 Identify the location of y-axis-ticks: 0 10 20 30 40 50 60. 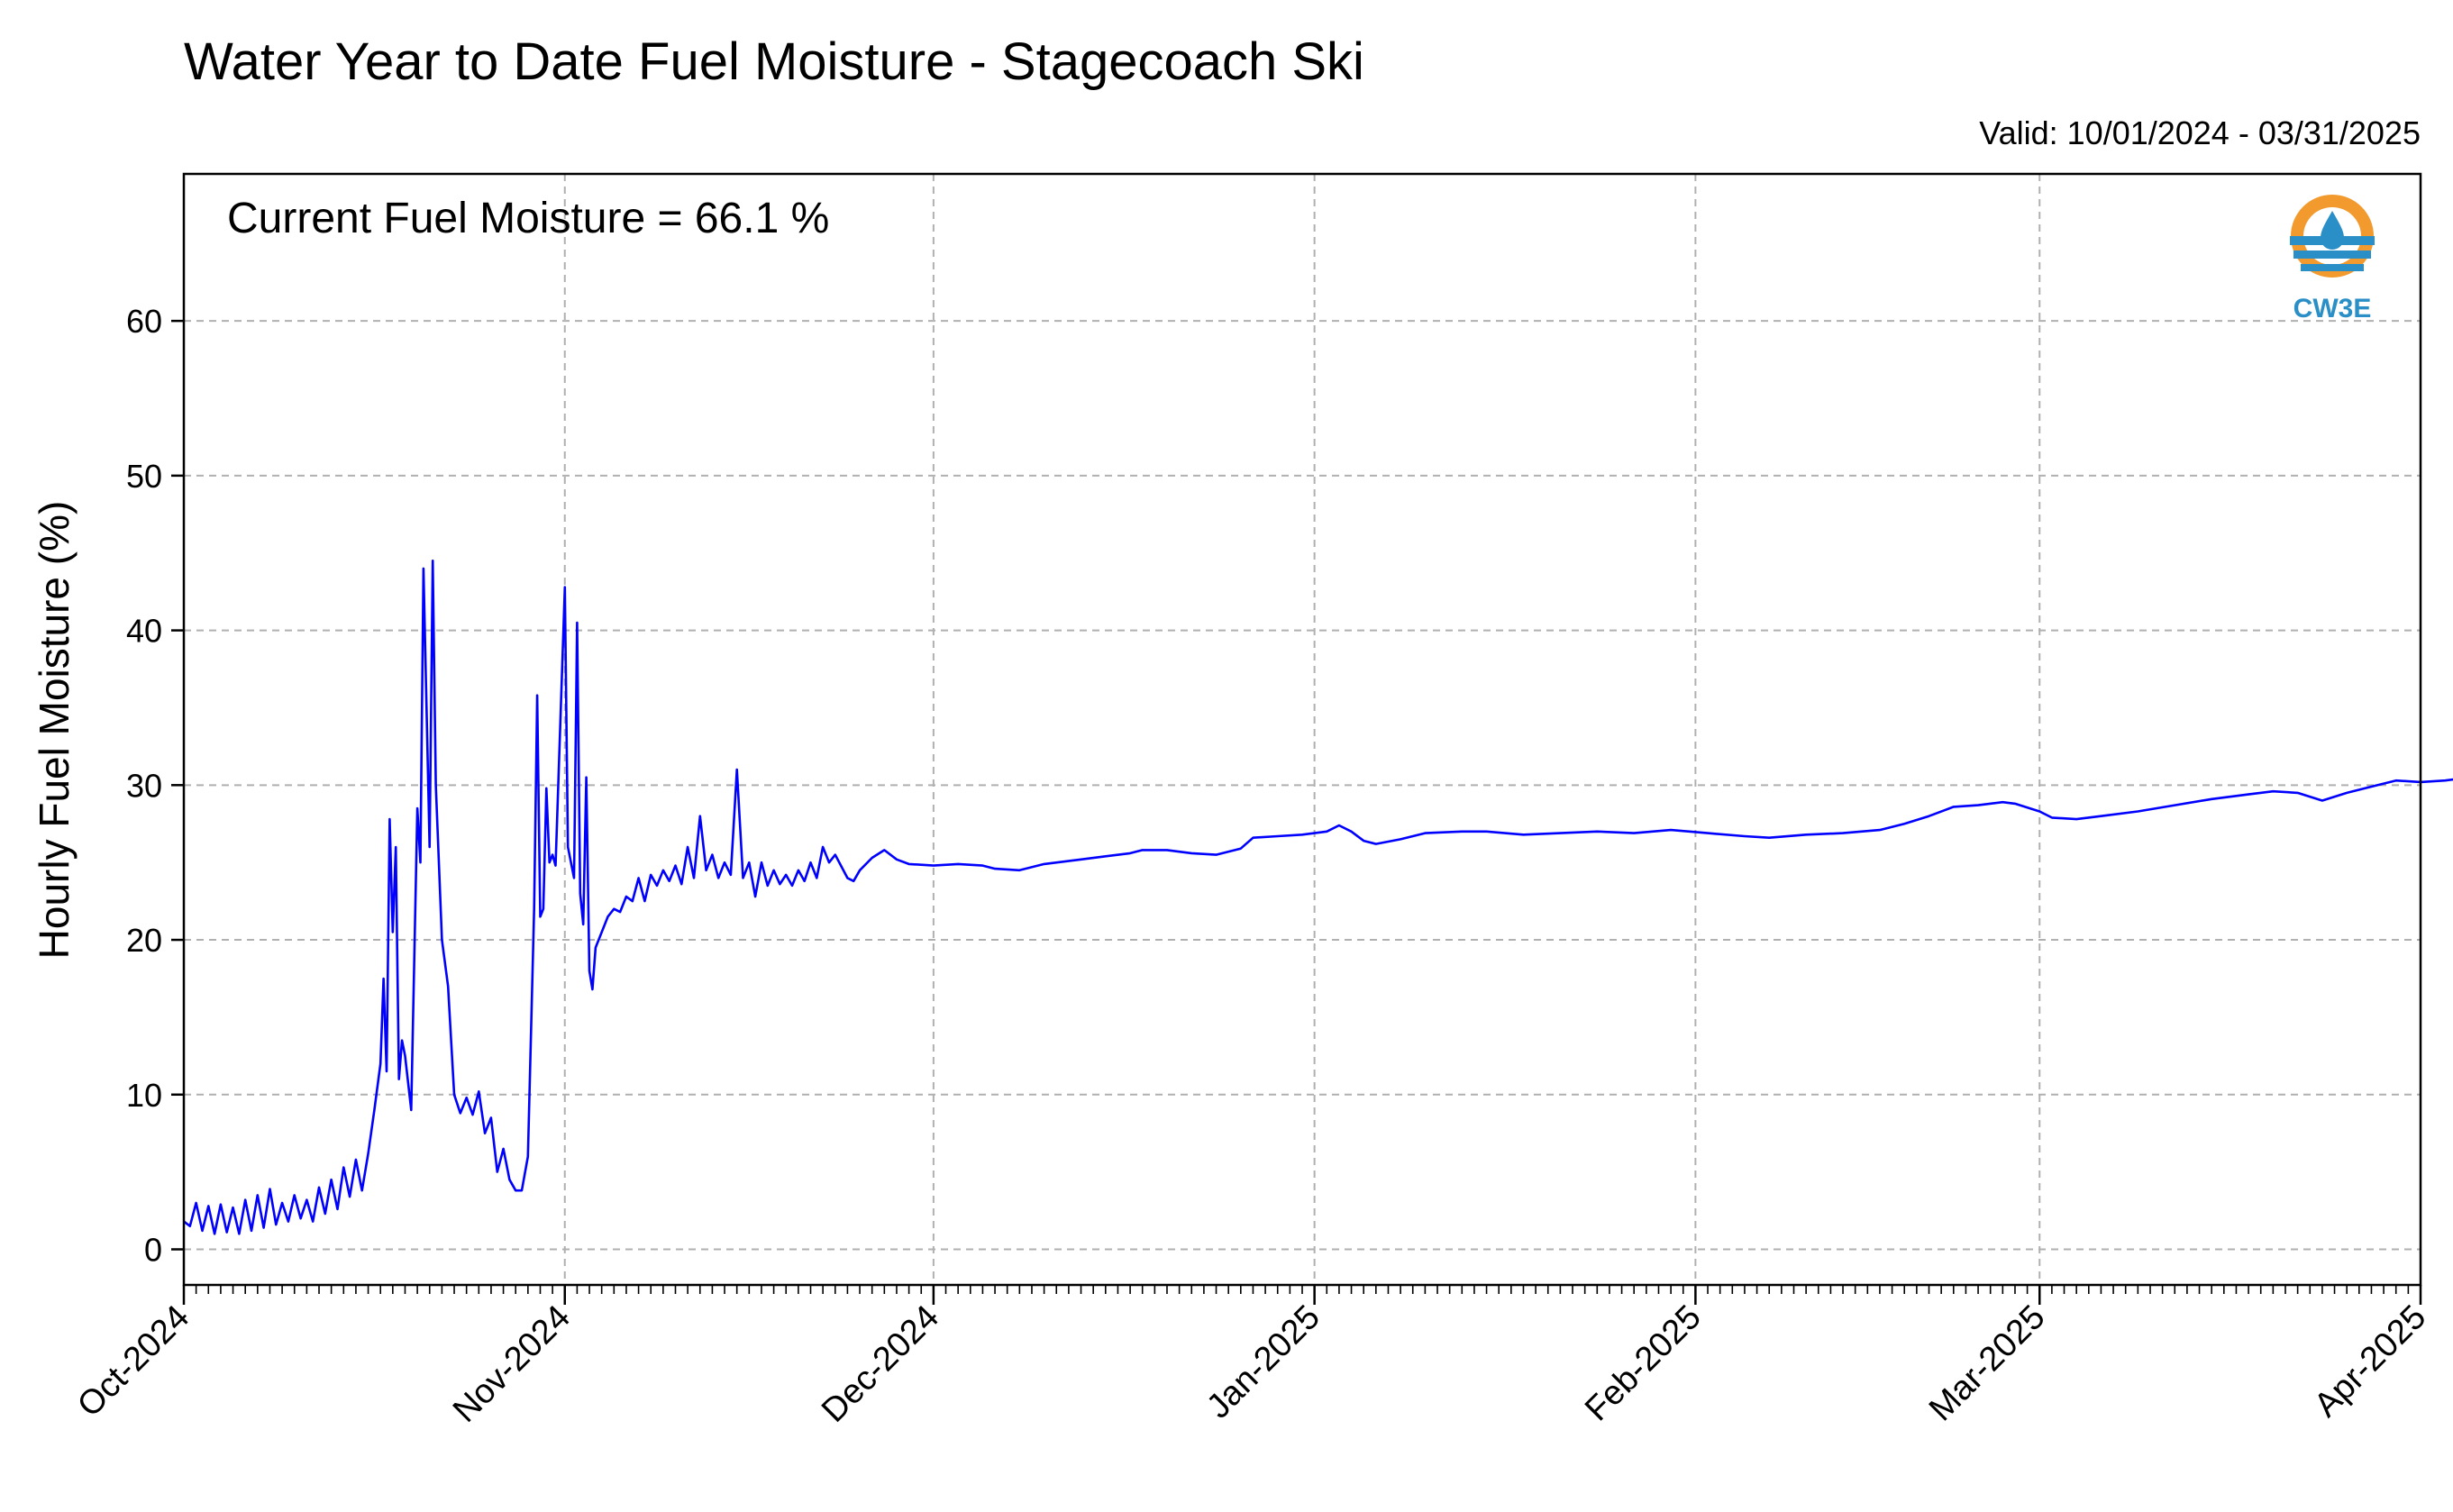
(155, 786).